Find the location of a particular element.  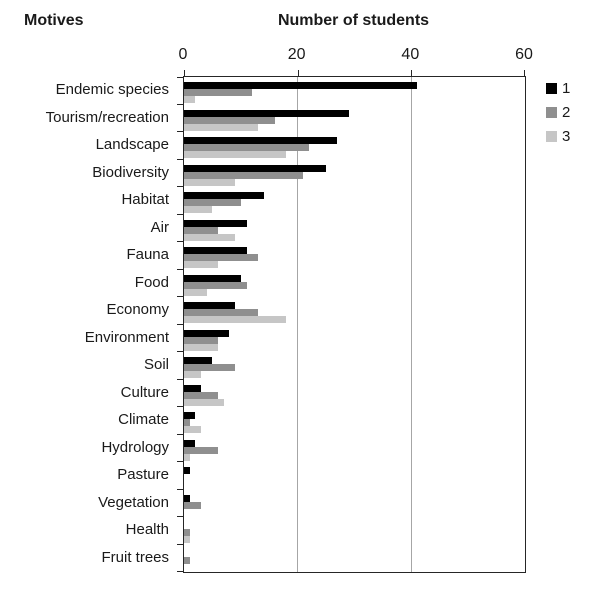

category-label-hydrology: Hydrology is located at coordinates (135, 447).